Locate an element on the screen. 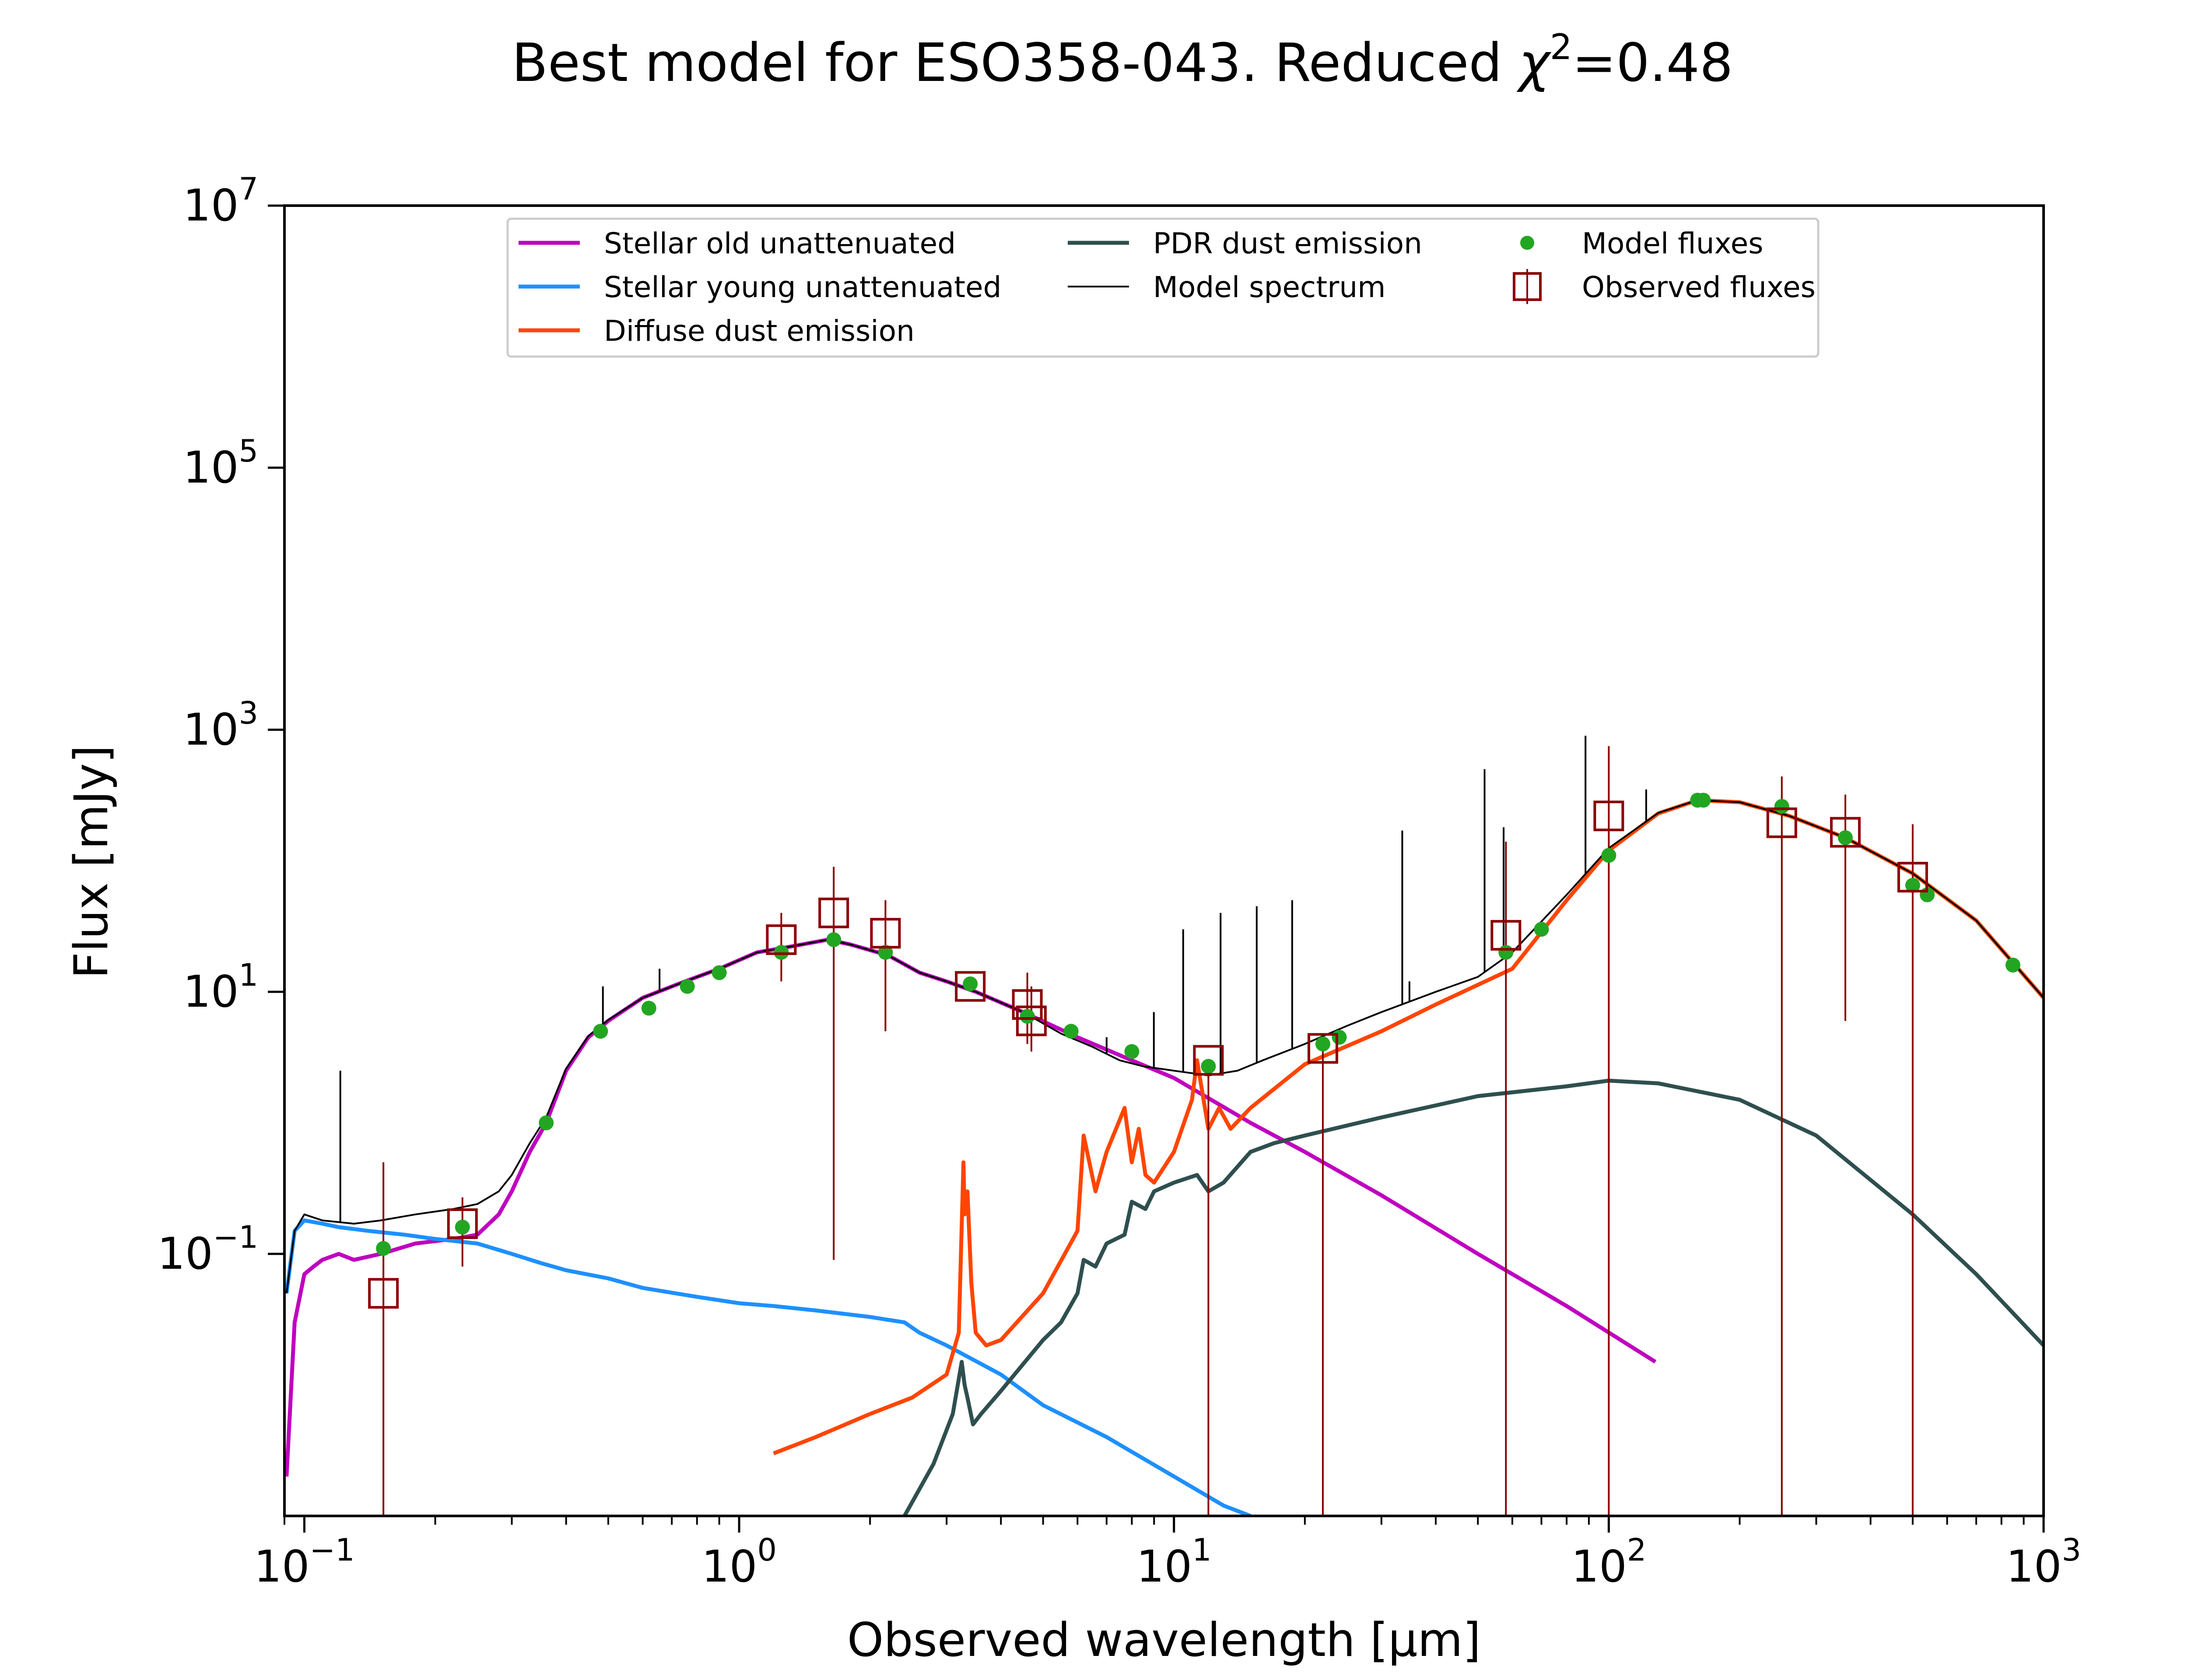 The height and width of the screenshot is (1680, 2188). legend-item-stellar-old-unattenuated: Stellar old unattenuated is located at coordinates (737, 243).